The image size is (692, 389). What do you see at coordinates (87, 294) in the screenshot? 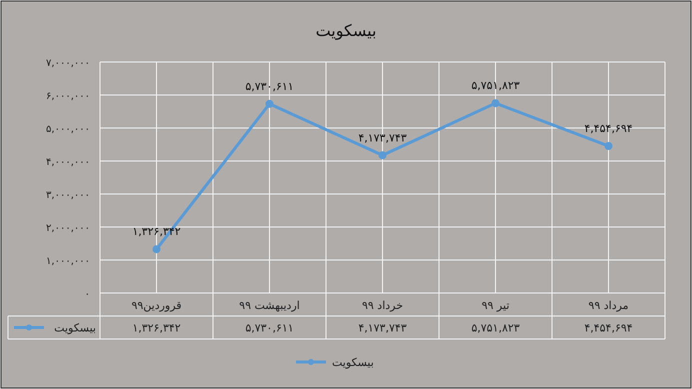
I see `y-tick-label: ۰` at bounding box center [87, 294].